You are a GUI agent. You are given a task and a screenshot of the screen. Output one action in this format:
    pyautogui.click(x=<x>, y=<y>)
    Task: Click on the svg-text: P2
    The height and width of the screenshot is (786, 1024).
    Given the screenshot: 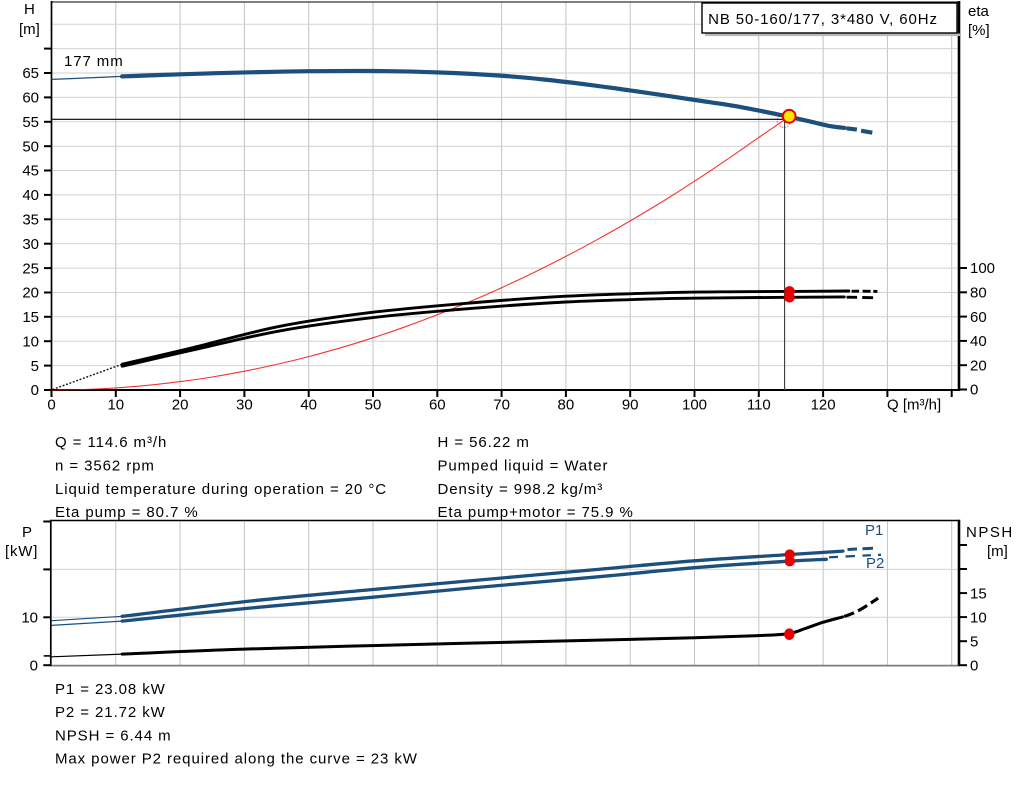 What is the action you would take?
    pyautogui.click(x=875, y=563)
    